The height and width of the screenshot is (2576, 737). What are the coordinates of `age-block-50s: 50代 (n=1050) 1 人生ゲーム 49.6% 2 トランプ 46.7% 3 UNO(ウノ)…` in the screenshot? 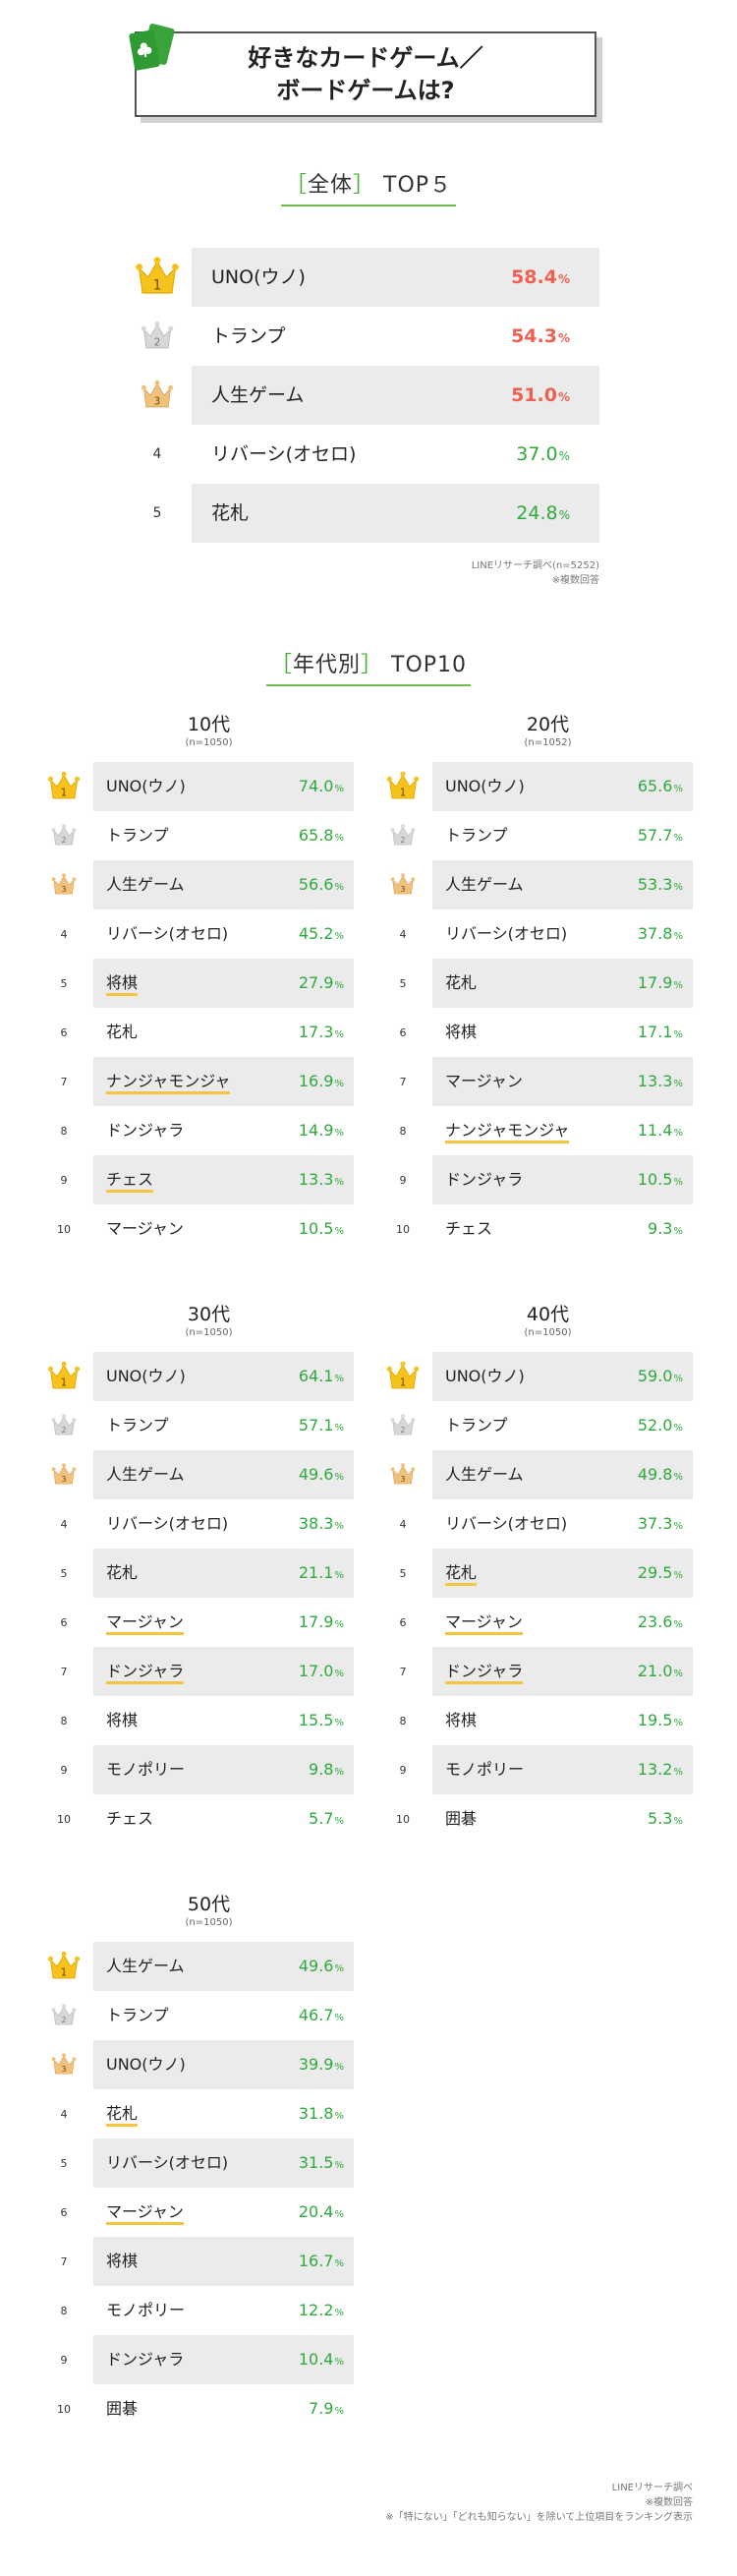 It's located at (208, 2163).